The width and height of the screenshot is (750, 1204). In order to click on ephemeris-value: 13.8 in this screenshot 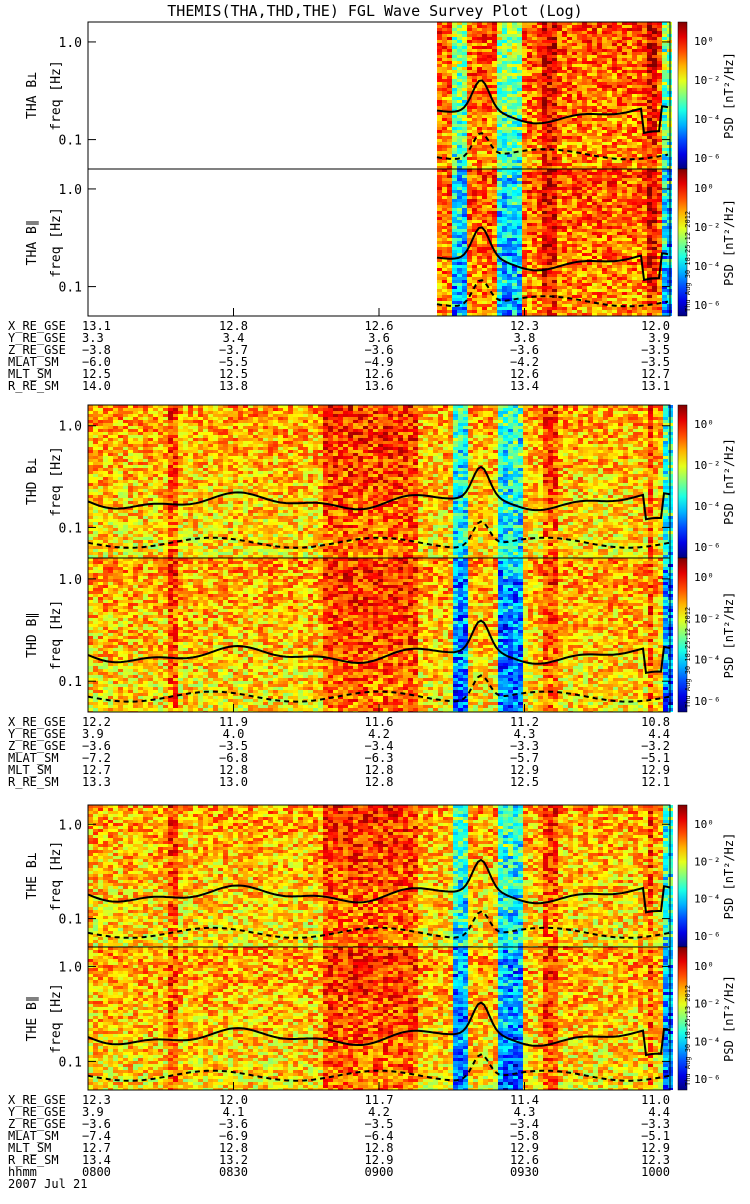, I will do `click(233, 386)`.